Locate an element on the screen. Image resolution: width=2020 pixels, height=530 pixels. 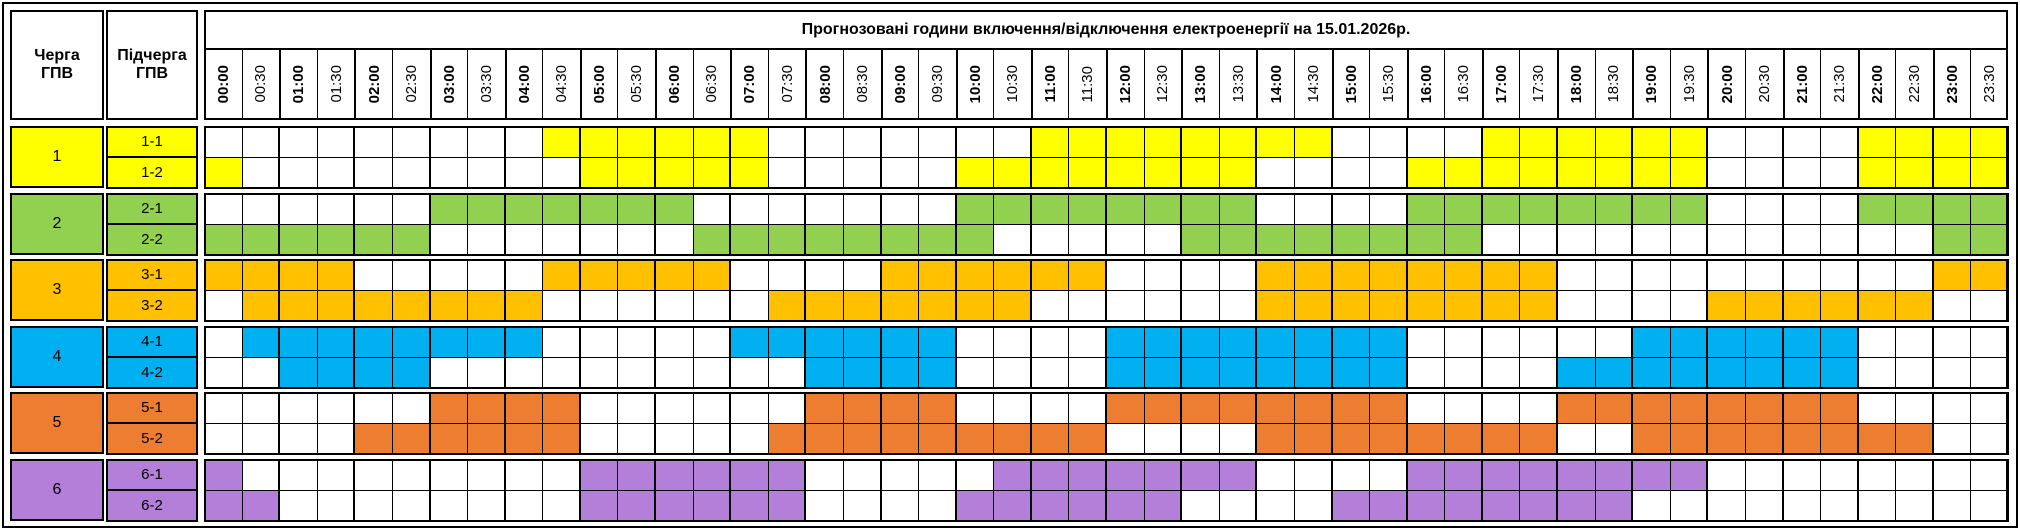
time-text: 09:00 is located at coordinates (900, 84).